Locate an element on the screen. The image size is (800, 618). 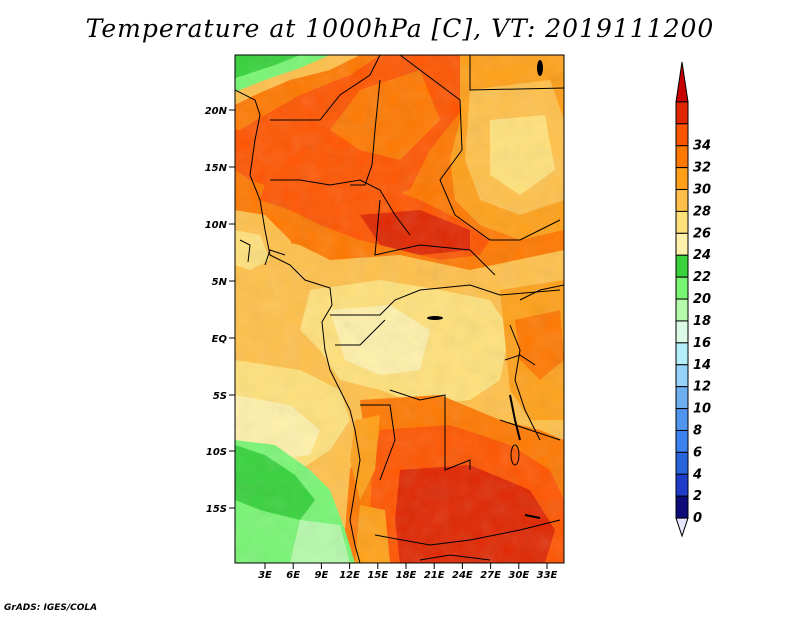
colorbar-label: 30 is located at coordinates (702, 190).